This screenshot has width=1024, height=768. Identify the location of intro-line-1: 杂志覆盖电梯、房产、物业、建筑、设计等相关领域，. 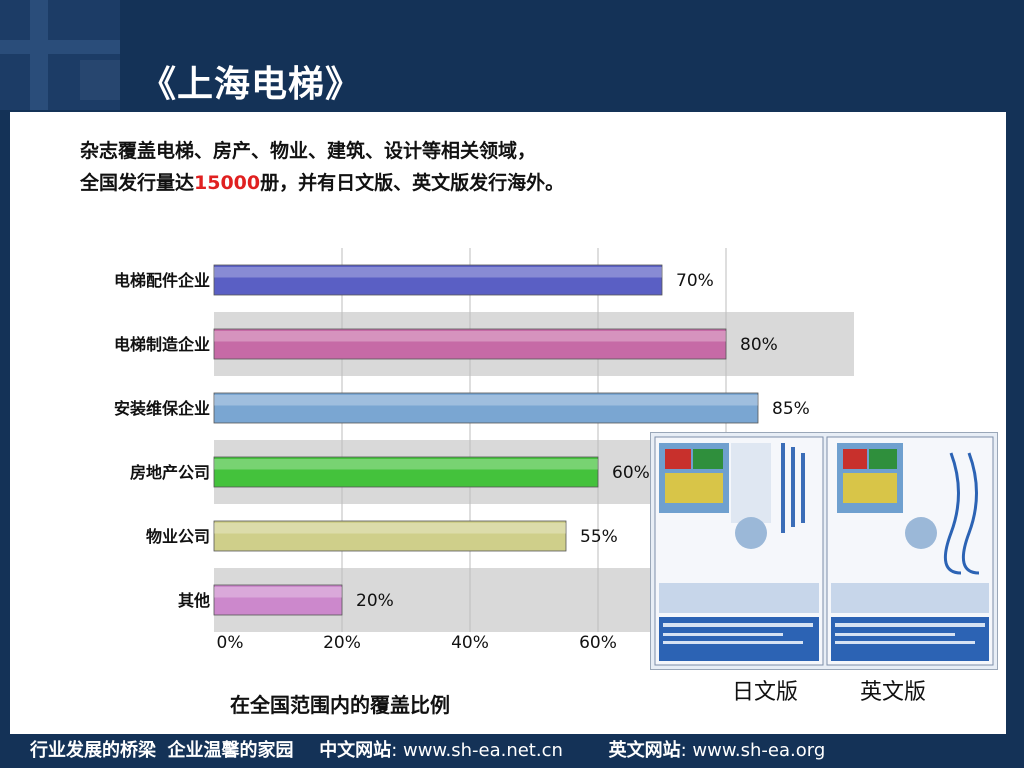
(308, 151).